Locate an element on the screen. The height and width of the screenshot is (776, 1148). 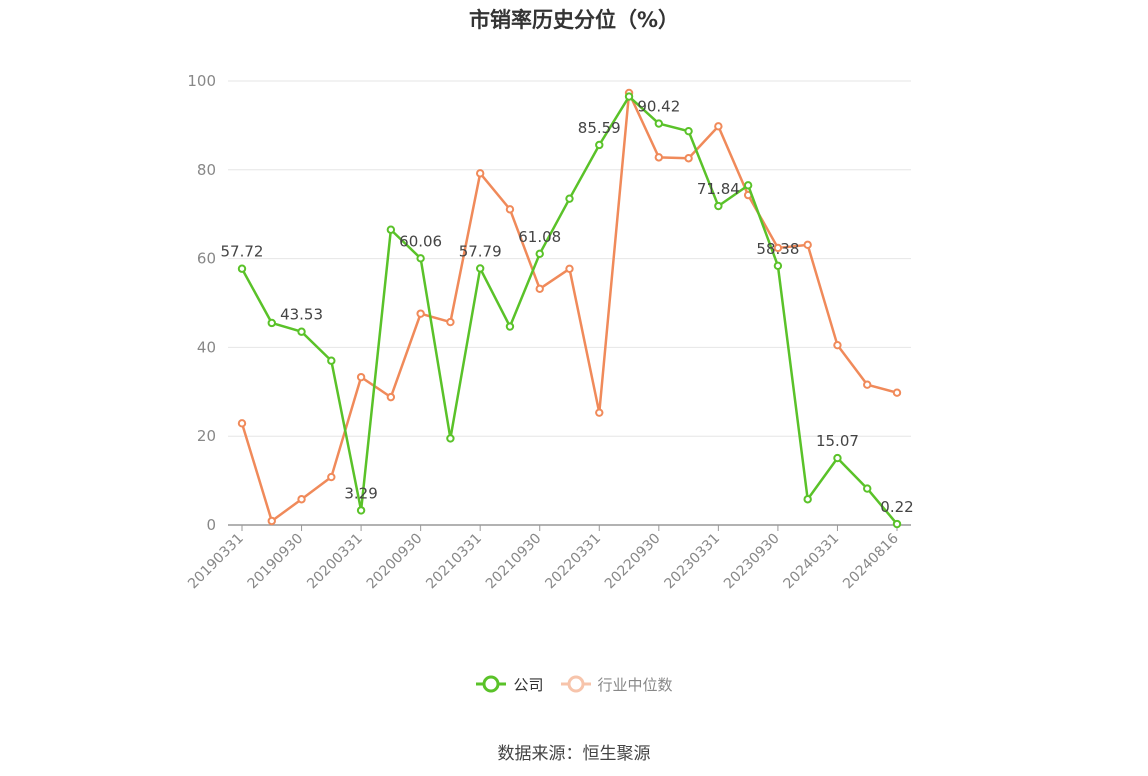
x-tick-label: 20200930 is located at coordinates (395, 562).